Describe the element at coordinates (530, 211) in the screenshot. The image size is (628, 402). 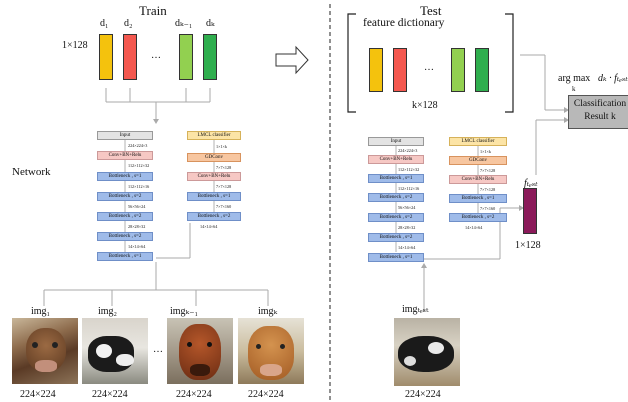
I see `ftest-vector` at that location.